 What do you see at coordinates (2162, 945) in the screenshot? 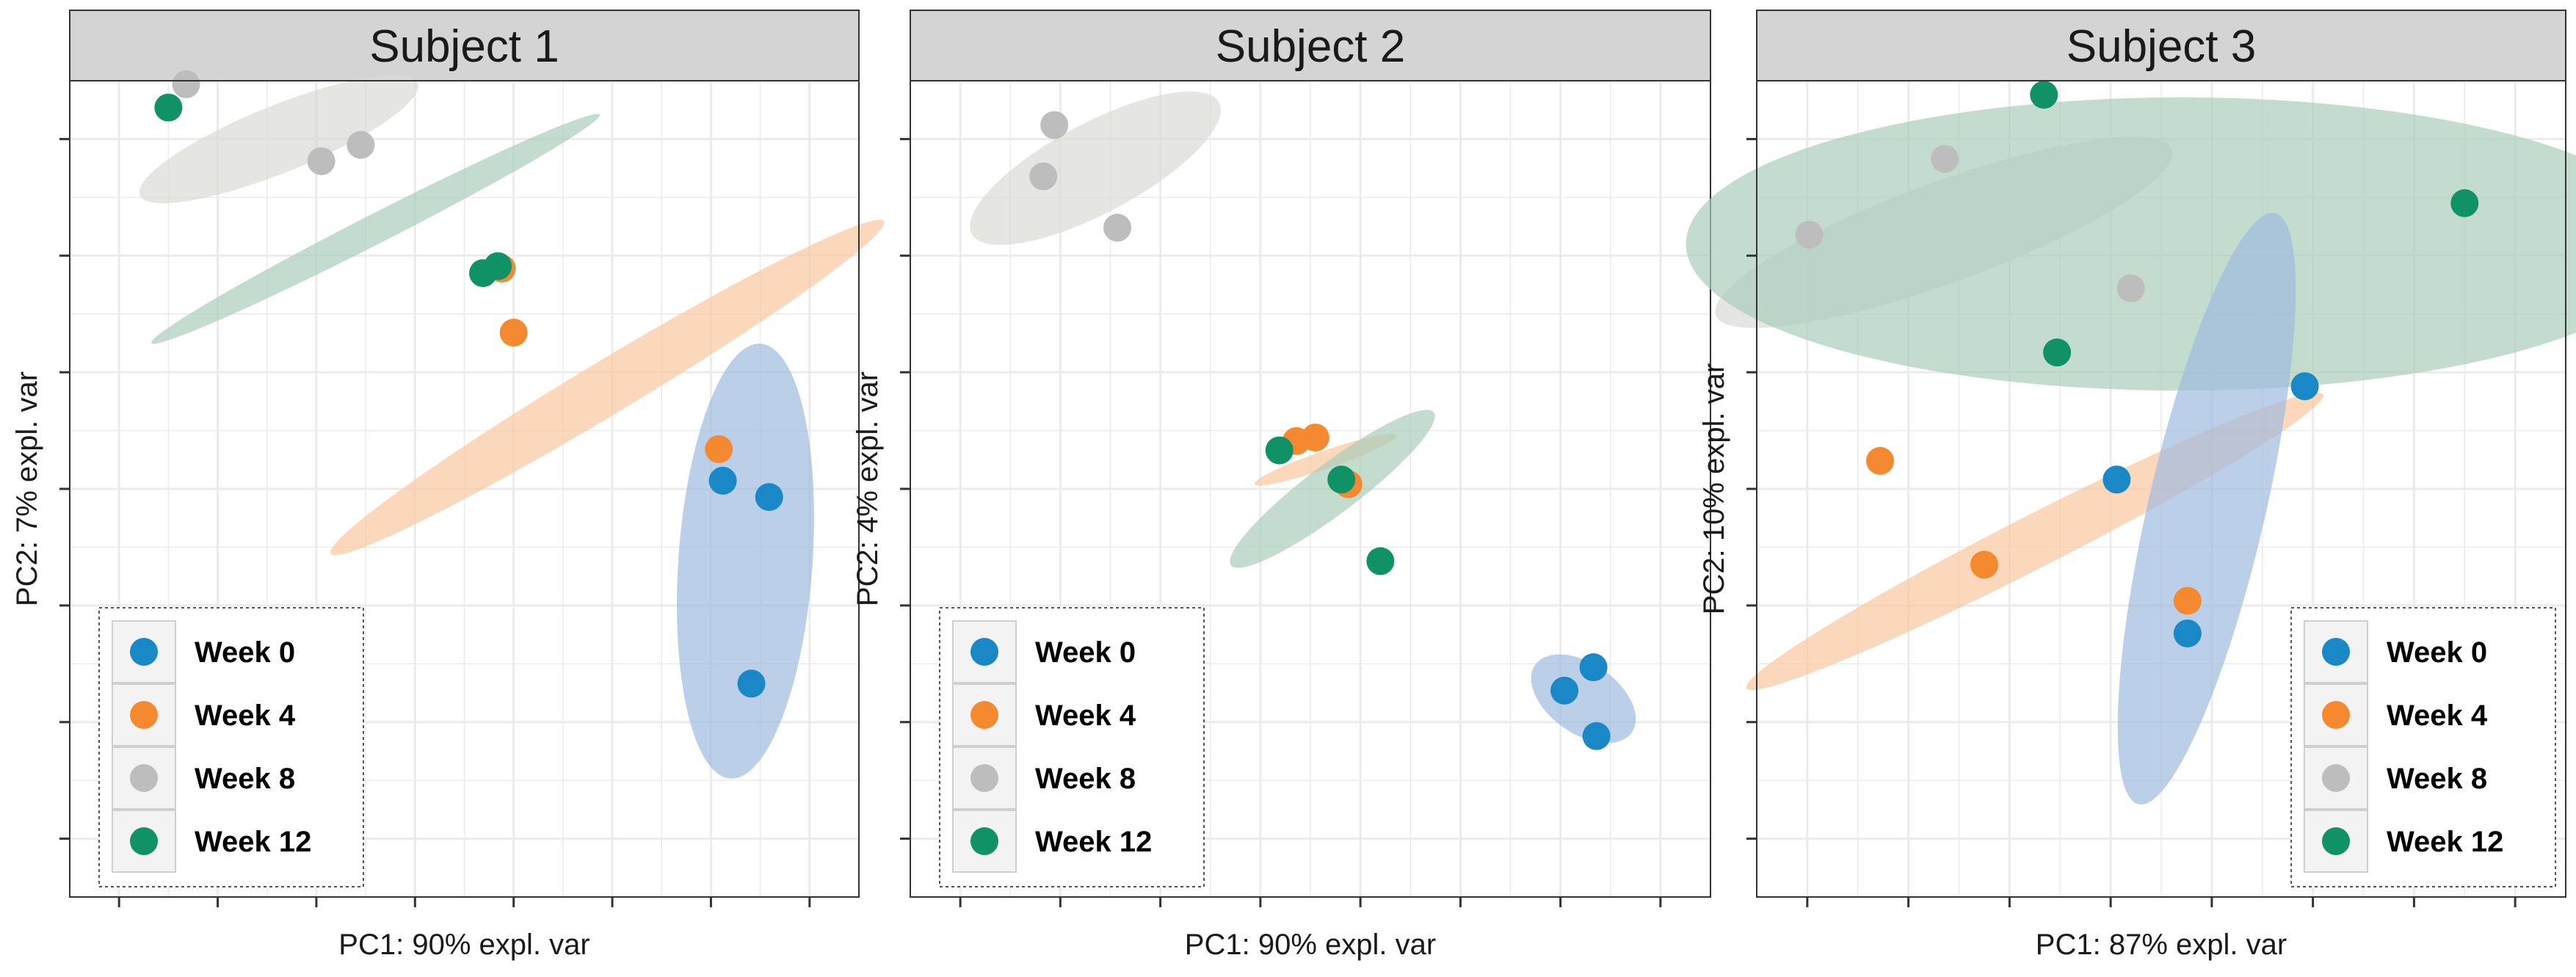
I see `x-axis-label: PC1: 87% expl. var` at bounding box center [2162, 945].